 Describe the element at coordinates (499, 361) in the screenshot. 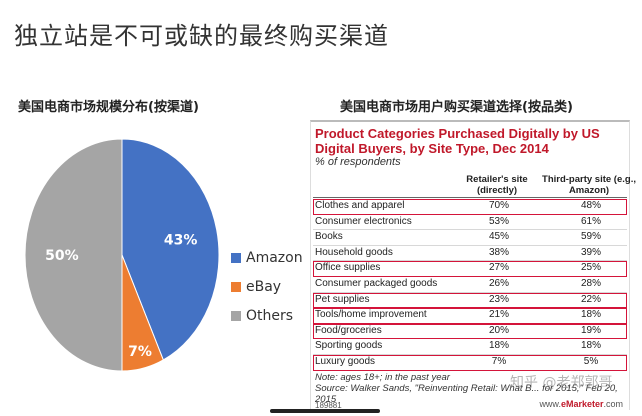

I see `row-retailer-value: 7%` at that location.